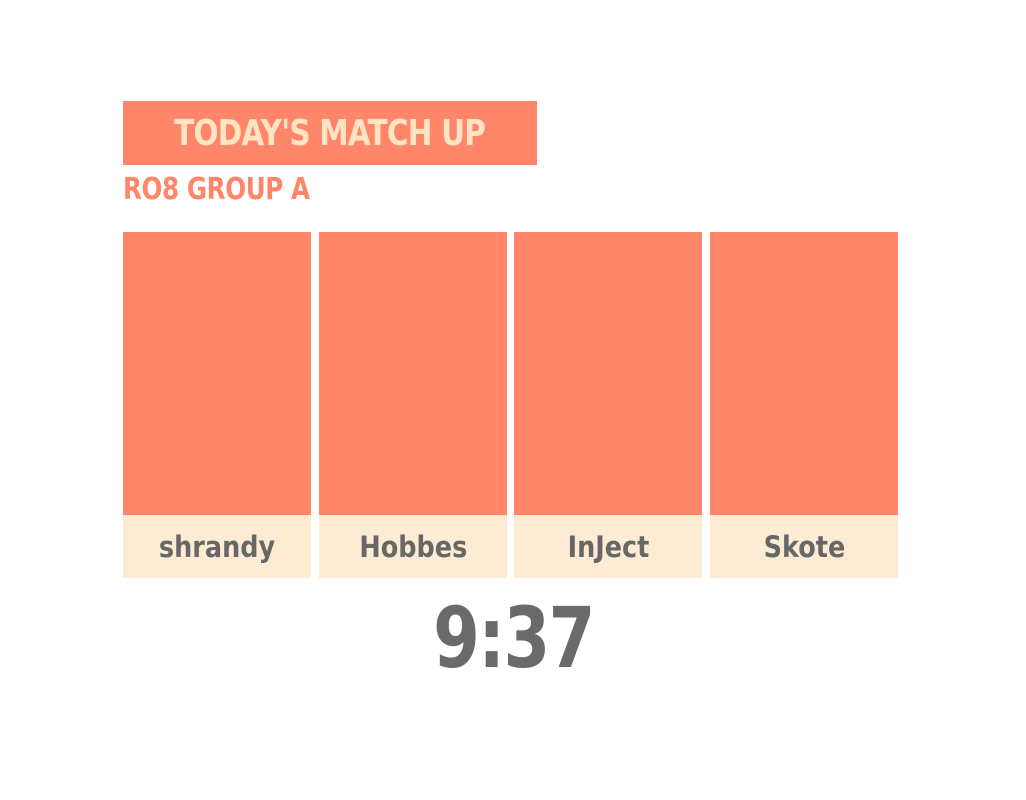 Image resolution: width=1026 pixels, height=800 pixels. I want to click on countdown-timer: 9:37, so click(513, 638).